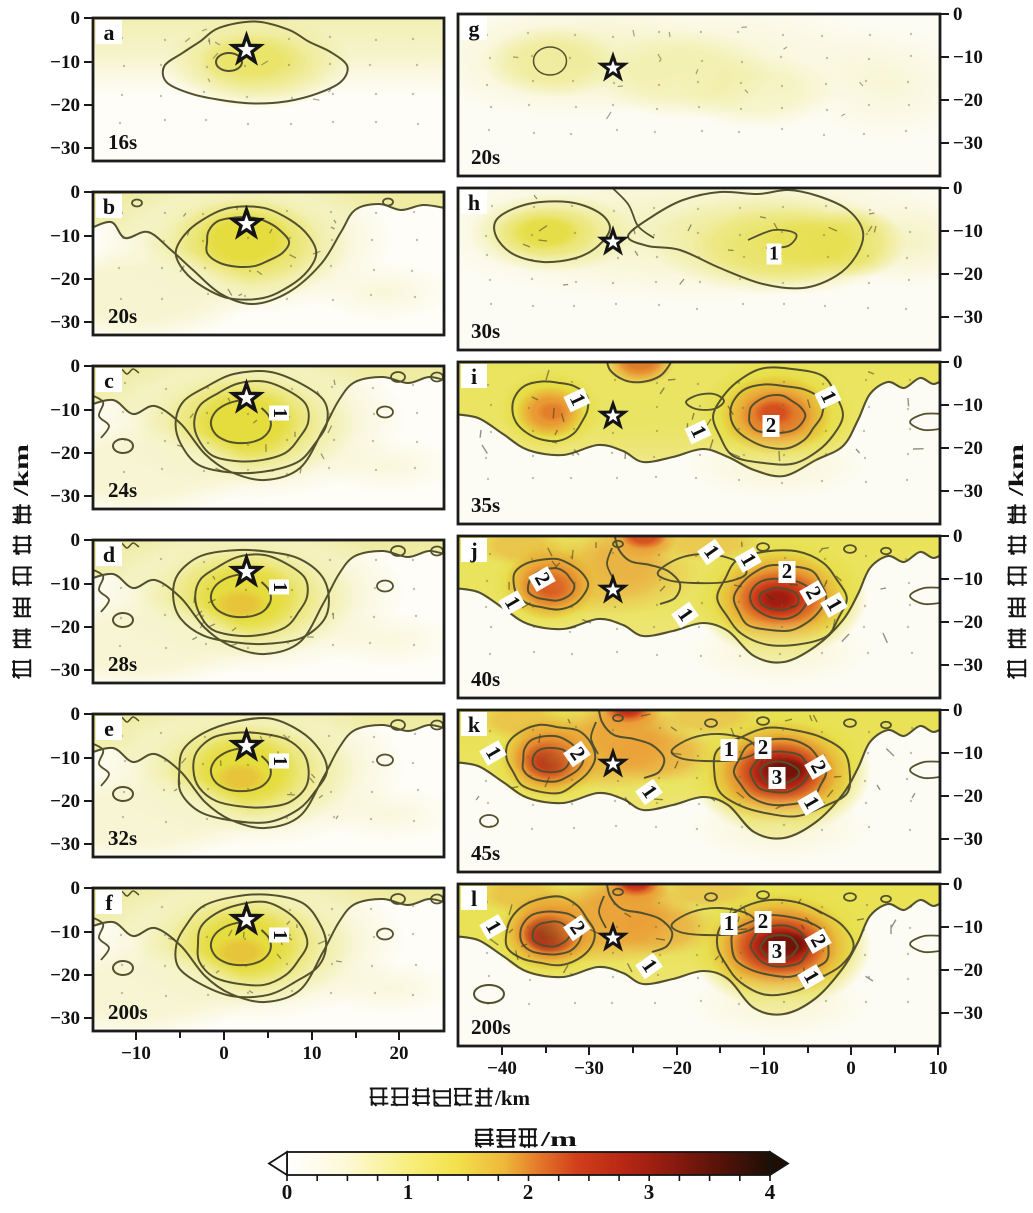  Describe the element at coordinates (109, 206) in the screenshot. I see `svg-text: b` at that location.